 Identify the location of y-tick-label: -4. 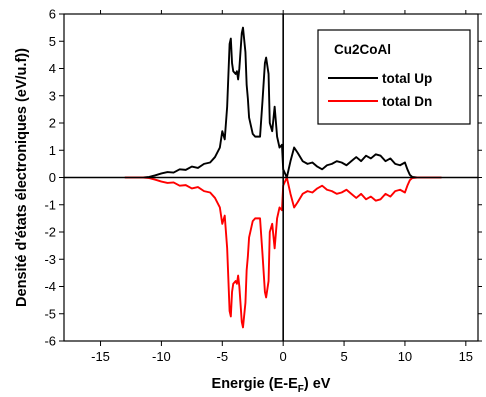
(50, 286).